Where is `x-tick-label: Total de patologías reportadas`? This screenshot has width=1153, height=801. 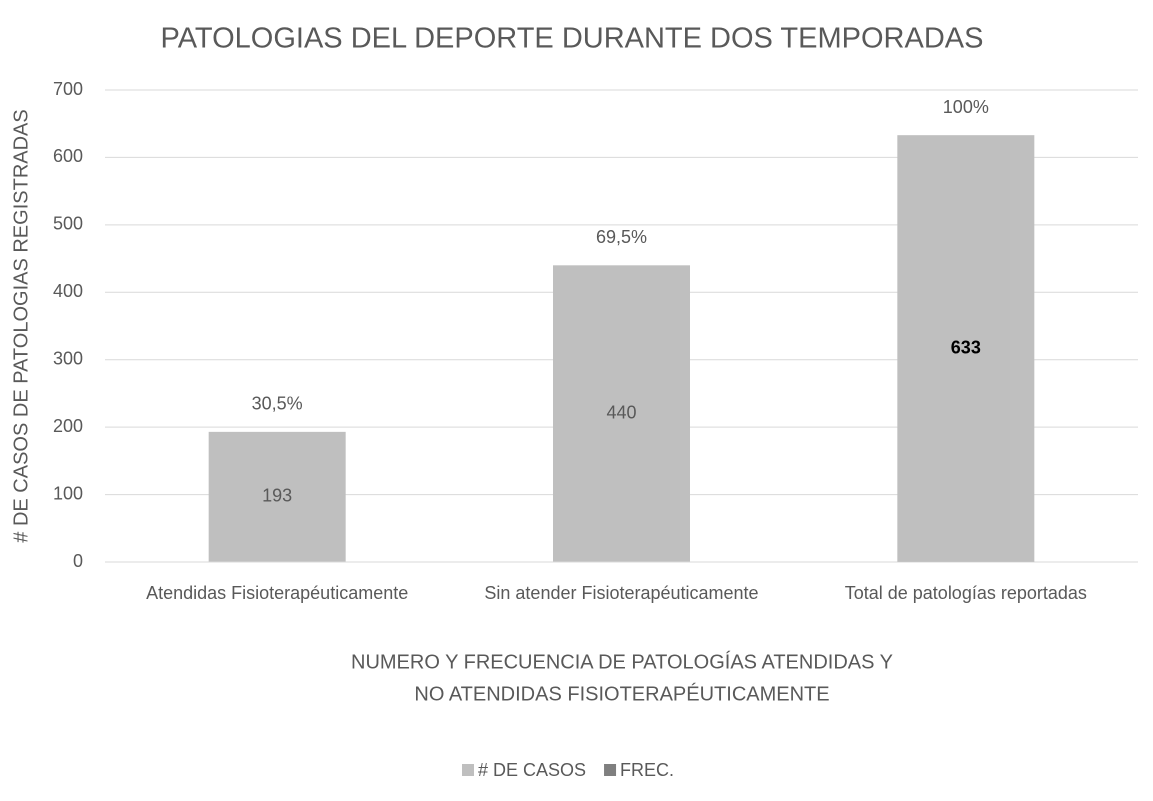 x-tick-label: Total de patologías reportadas is located at coordinates (966, 593).